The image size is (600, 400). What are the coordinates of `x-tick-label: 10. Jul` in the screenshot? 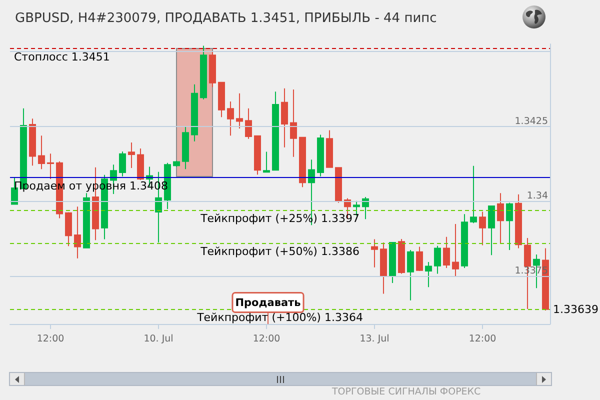 It's located at (159, 339).